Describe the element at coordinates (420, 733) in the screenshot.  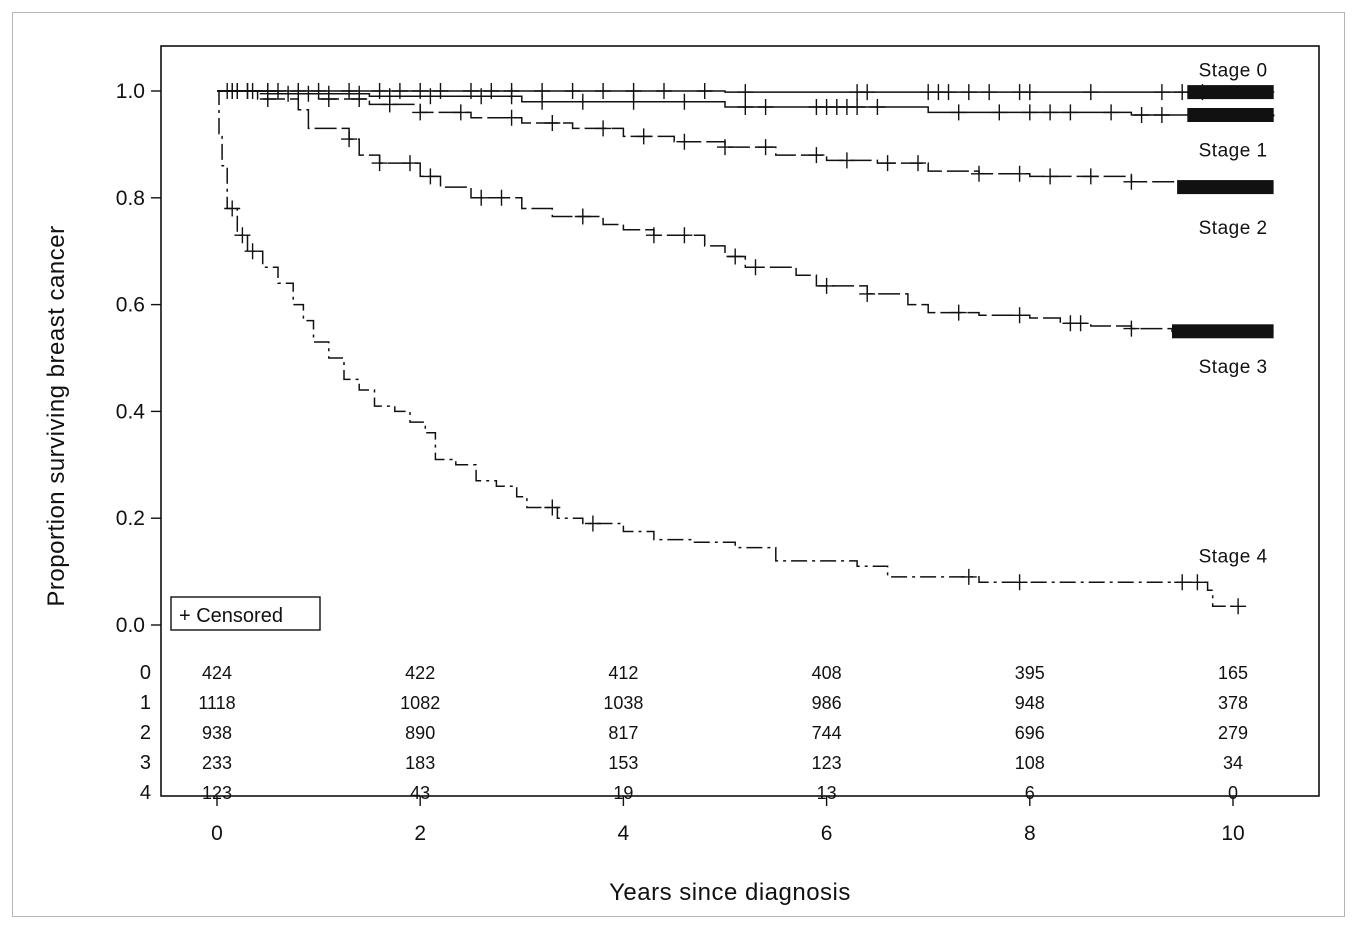
I see `risk-cell: 890` at that location.